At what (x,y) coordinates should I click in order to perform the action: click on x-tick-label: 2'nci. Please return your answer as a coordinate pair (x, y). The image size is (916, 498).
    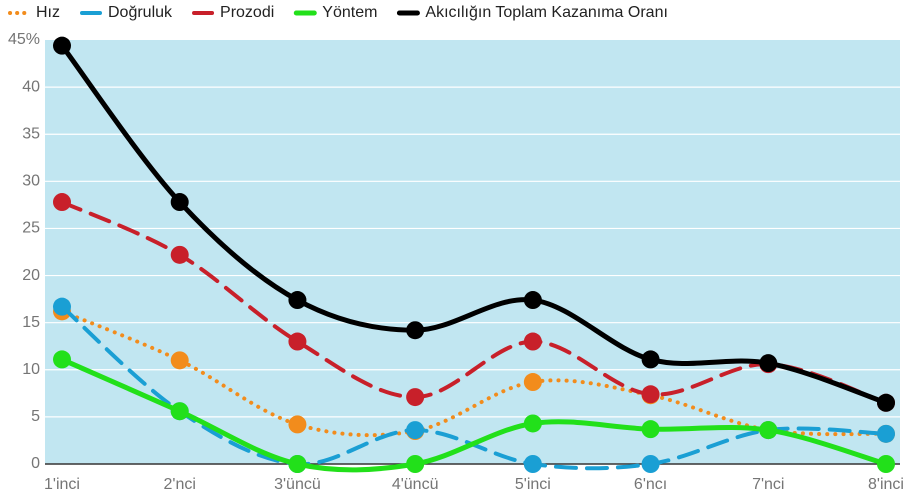
    Looking at the image, I should click on (180, 484).